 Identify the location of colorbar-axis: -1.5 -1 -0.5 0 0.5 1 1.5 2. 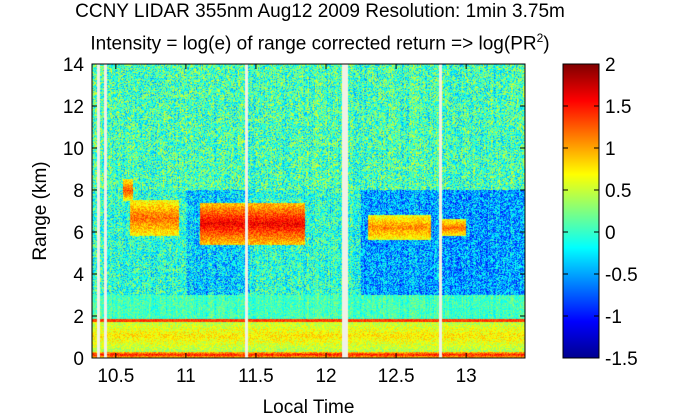
(600, 212).